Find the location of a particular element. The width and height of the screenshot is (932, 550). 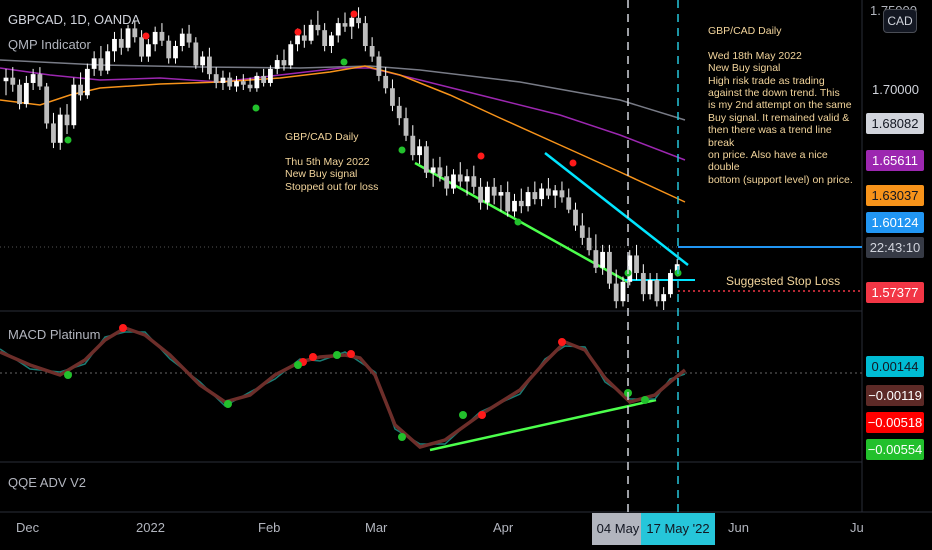

currency-badge: CAD is located at coordinates (900, 21).